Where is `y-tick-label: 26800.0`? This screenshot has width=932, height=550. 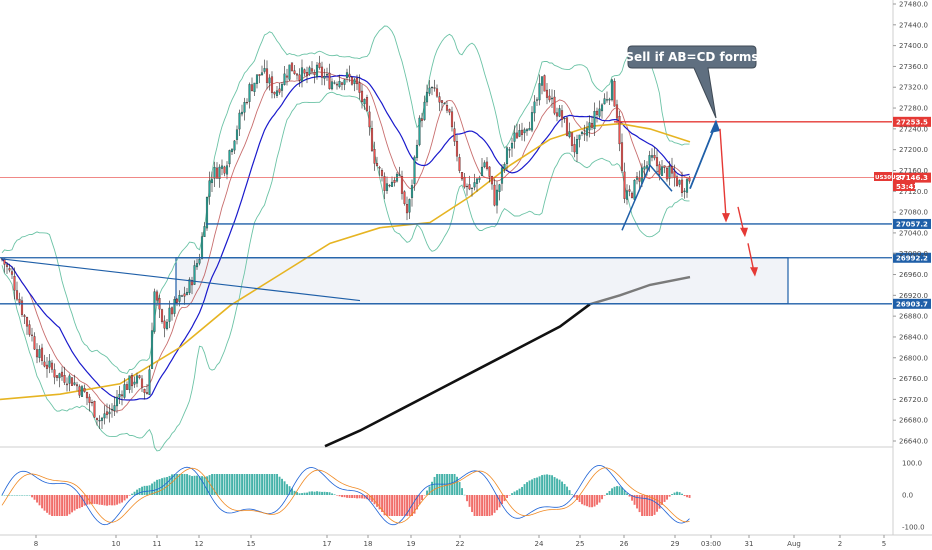 y-tick-label: 26800.0 is located at coordinates (913, 358).